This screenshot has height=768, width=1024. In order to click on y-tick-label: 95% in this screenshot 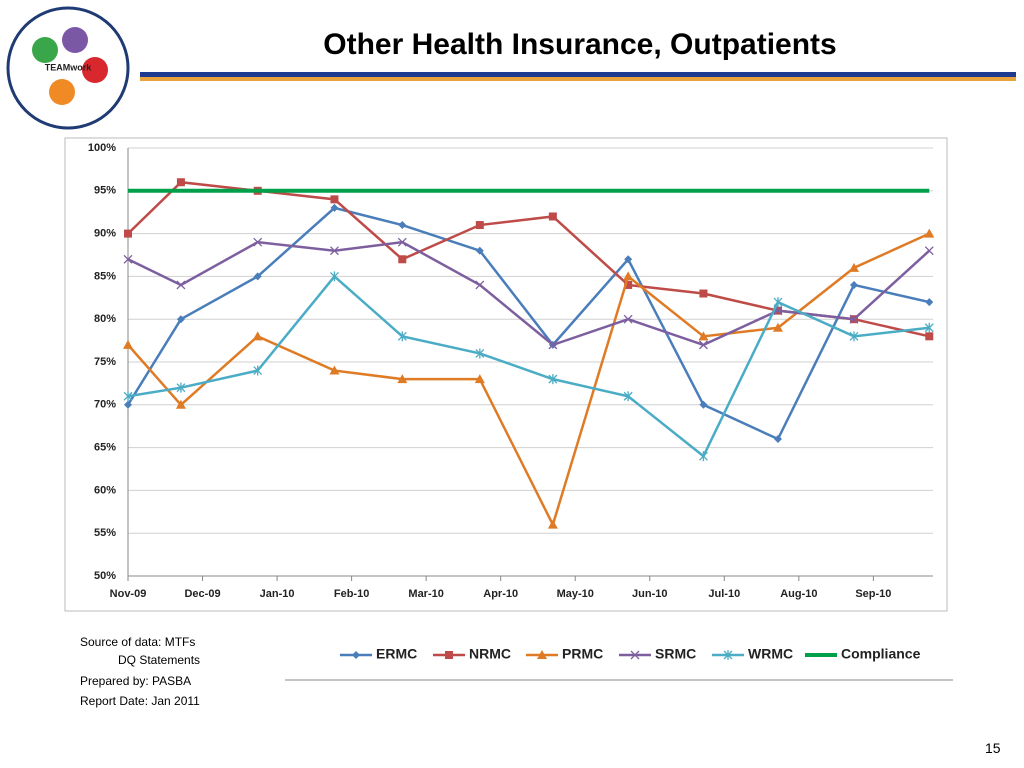, I will do `click(105, 191)`.